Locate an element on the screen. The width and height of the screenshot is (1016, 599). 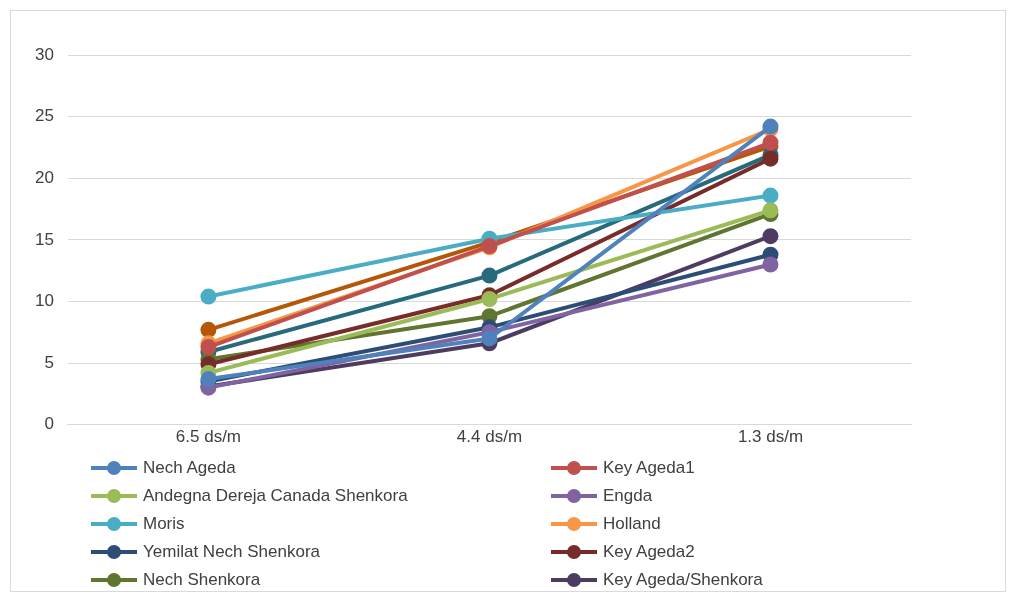
y-tick-label: 30 is located at coordinates (44, 54).